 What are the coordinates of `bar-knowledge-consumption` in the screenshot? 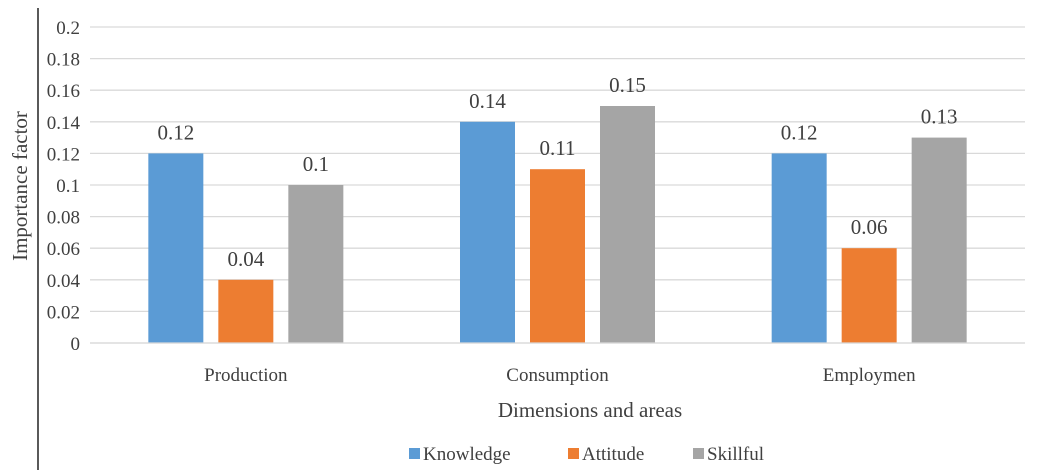 It's located at (487, 232).